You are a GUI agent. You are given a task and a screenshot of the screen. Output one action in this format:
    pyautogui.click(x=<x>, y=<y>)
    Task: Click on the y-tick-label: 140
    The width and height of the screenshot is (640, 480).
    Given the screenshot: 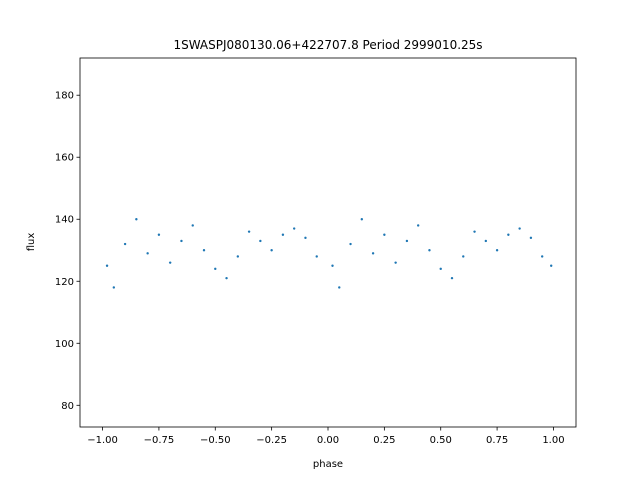 What is the action you would take?
    pyautogui.click(x=64, y=220)
    